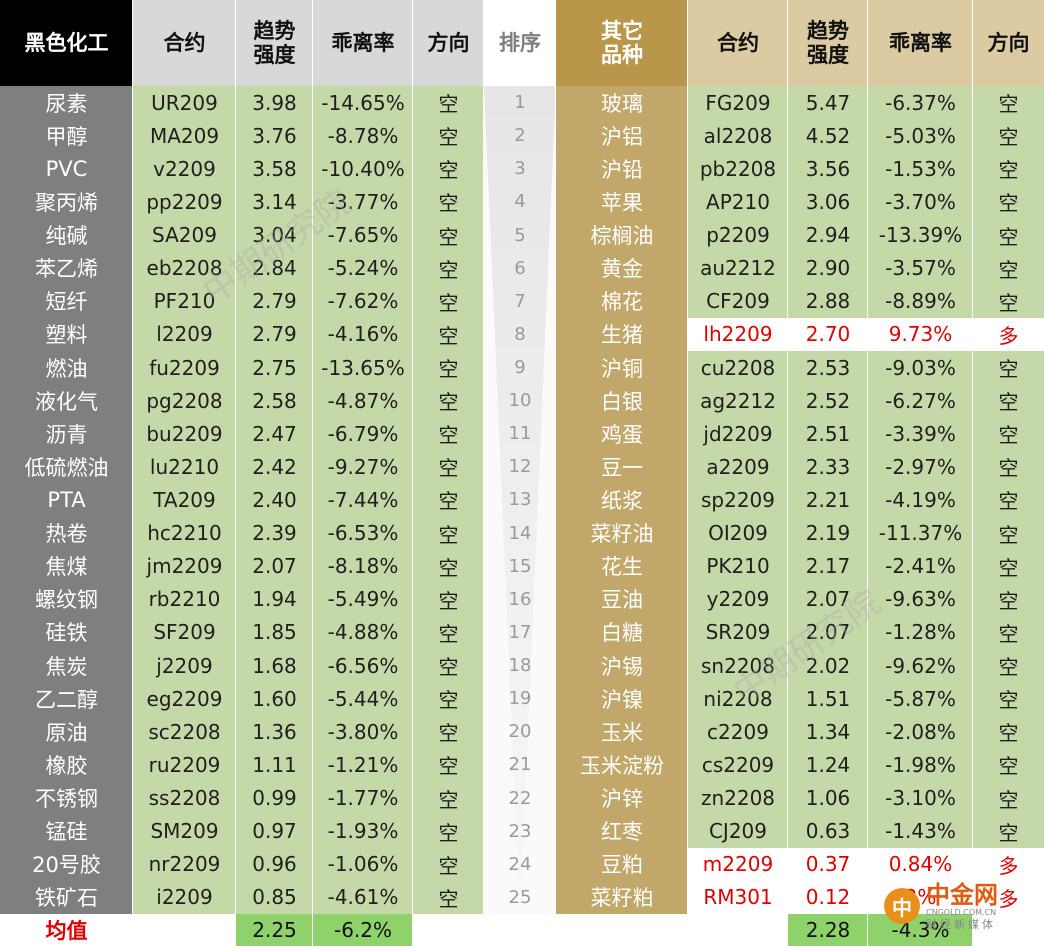 The width and height of the screenshot is (1044, 946). Describe the element at coordinates (184, 699) in the screenshot. I see `left-contract: eg2209` at that location.